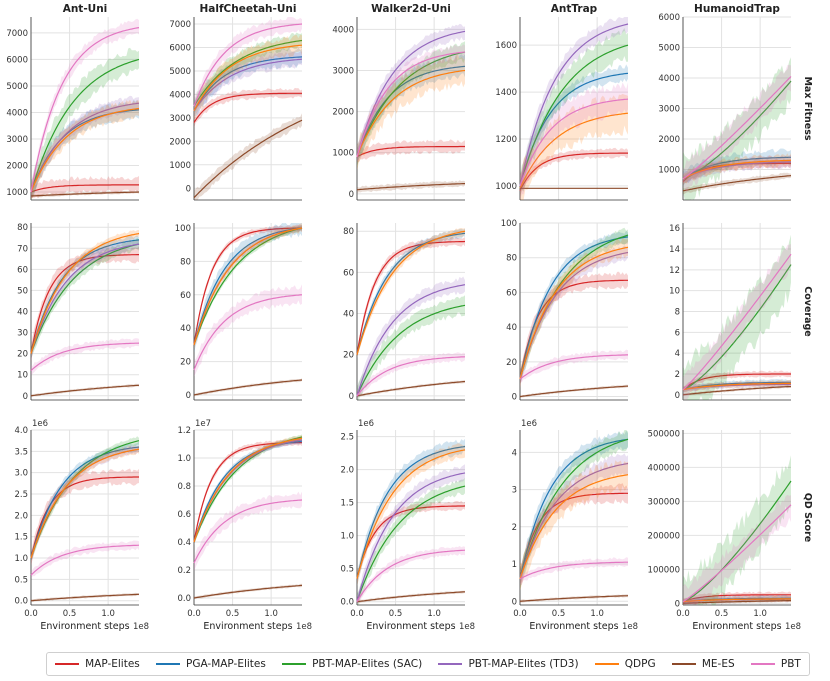 This screenshot has height=681, width=830. I want to click on y-tick-label: 0.5, so click(21, 580).